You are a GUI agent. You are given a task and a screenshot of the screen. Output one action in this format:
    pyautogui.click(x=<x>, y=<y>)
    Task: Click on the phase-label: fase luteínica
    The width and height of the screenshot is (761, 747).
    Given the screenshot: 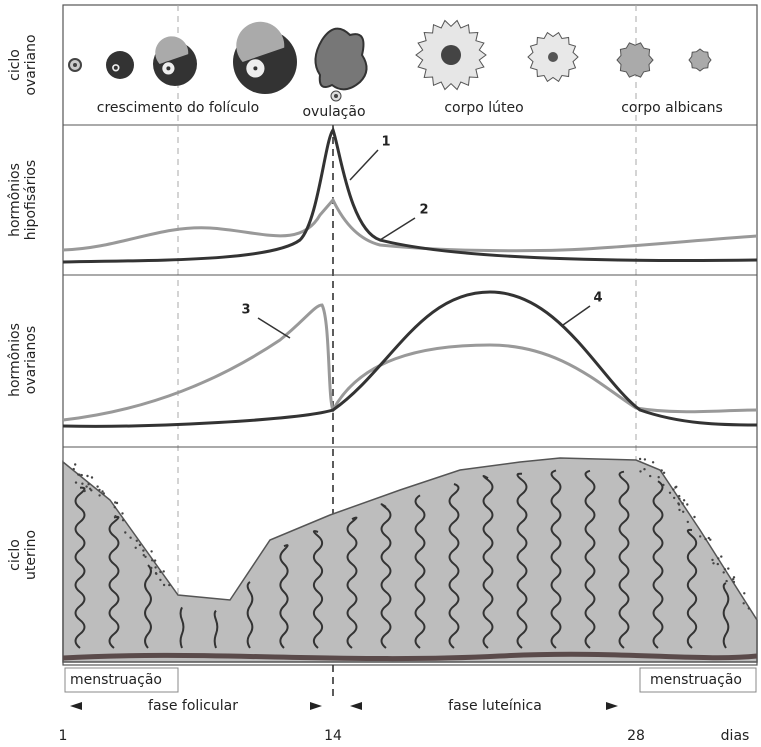 What is the action you would take?
    pyautogui.click(x=495, y=706)
    